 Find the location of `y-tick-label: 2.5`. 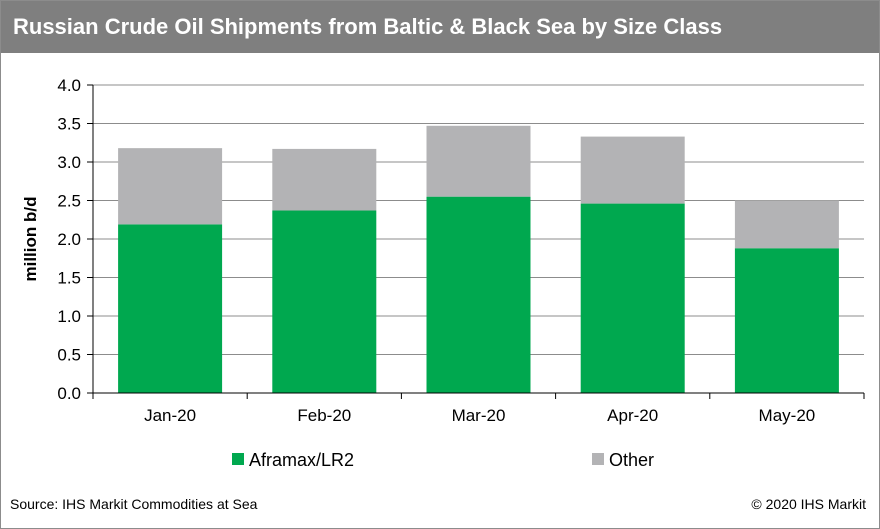

y-tick-label: 2.5 is located at coordinates (69, 201).